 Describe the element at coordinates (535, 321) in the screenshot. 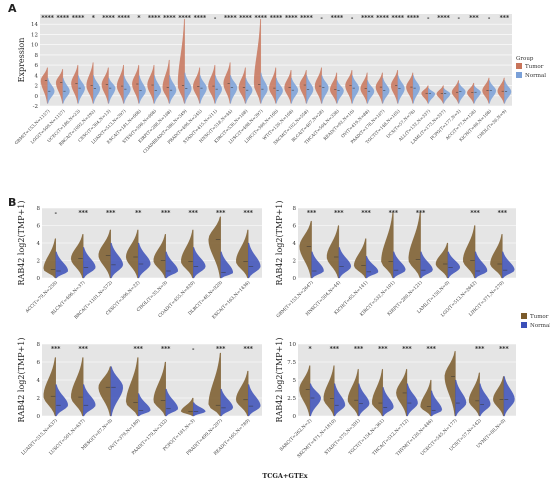

I see `legend: Tumor Normal` at that location.